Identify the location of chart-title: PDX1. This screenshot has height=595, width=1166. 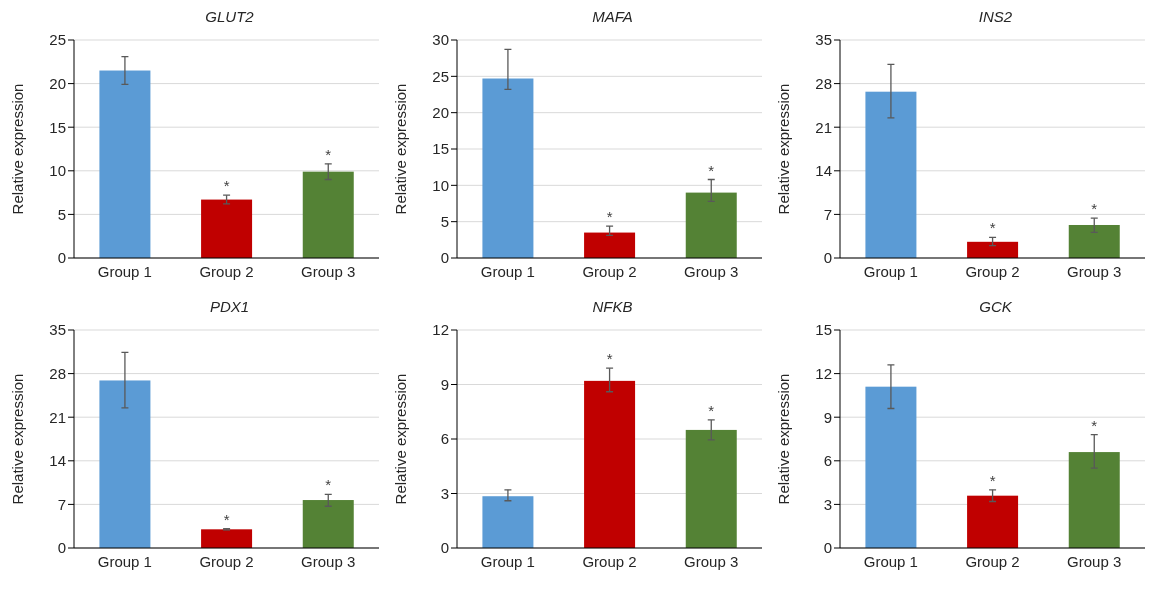
(229, 307).